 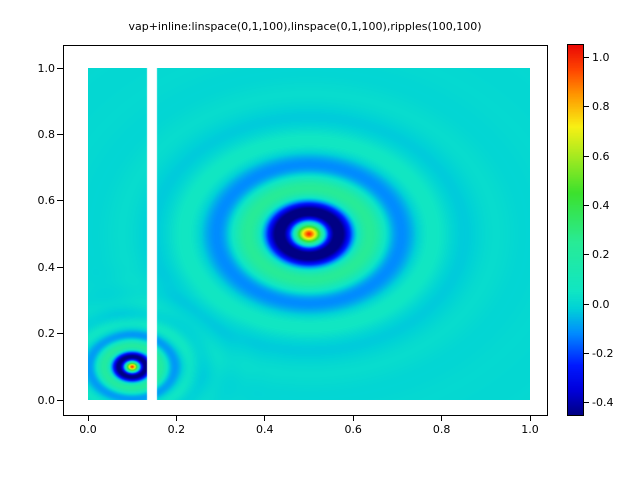 What do you see at coordinates (88, 429) in the screenshot?
I see `x-tick-label: 0.0` at bounding box center [88, 429].